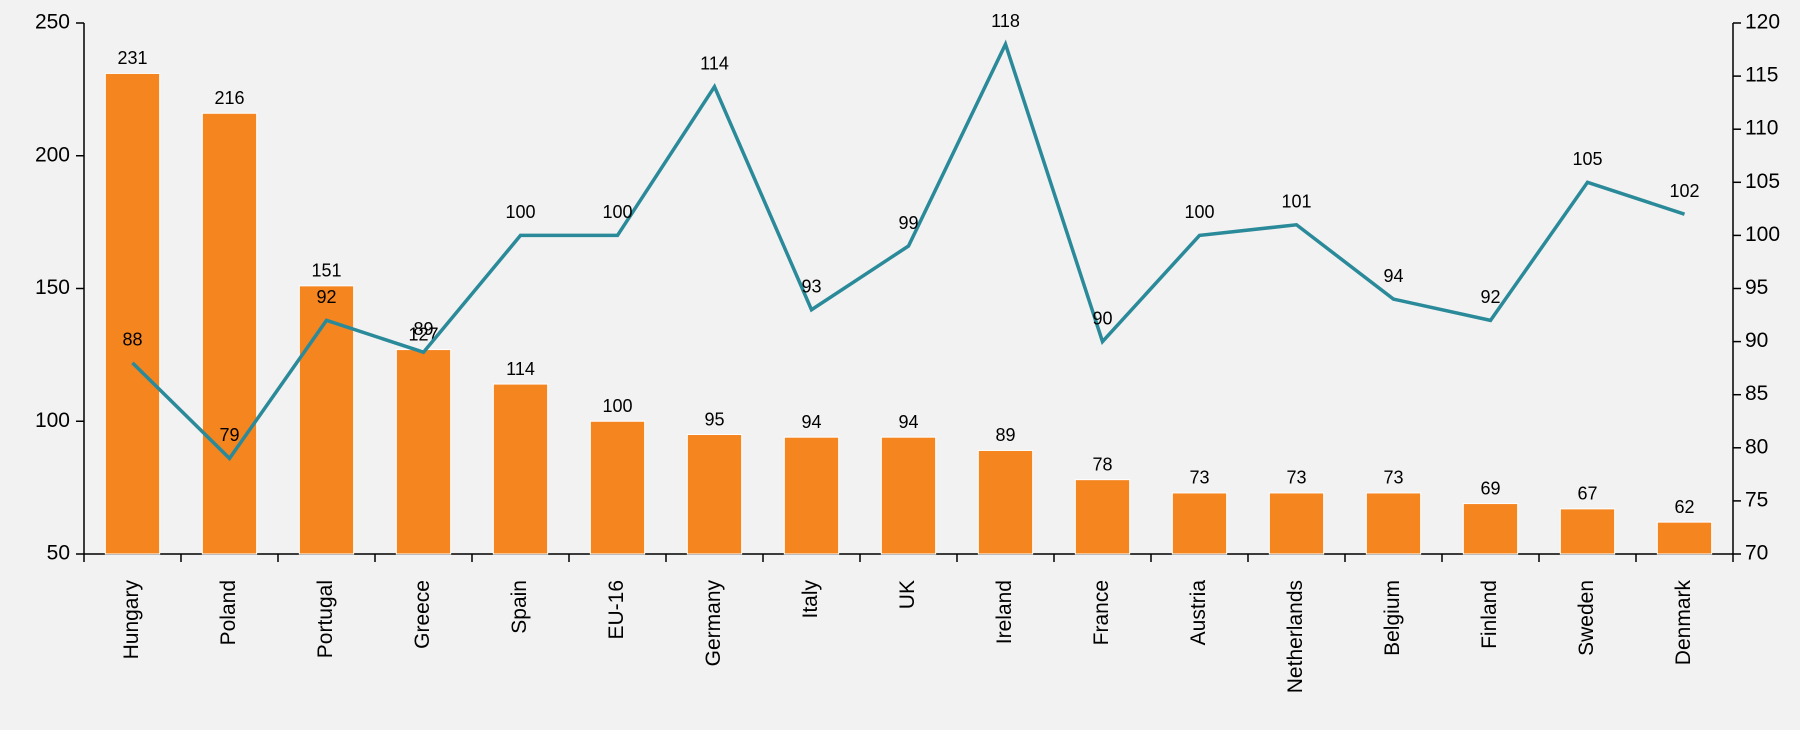 This screenshot has width=1800, height=730. Describe the element at coordinates (810, 599) in the screenshot. I see `x-tick-label: Italy` at that location.